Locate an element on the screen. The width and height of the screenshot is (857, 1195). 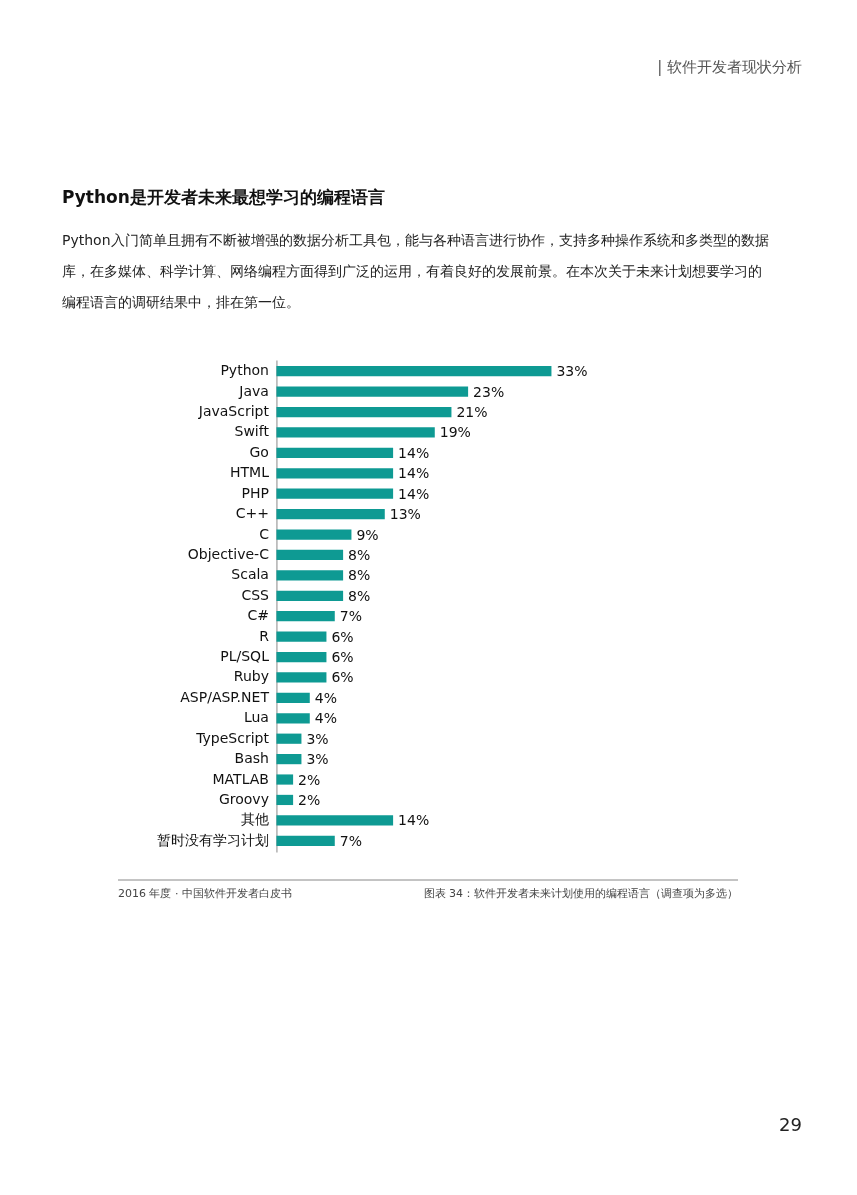
data-label: 13% is located at coordinates (405, 514).